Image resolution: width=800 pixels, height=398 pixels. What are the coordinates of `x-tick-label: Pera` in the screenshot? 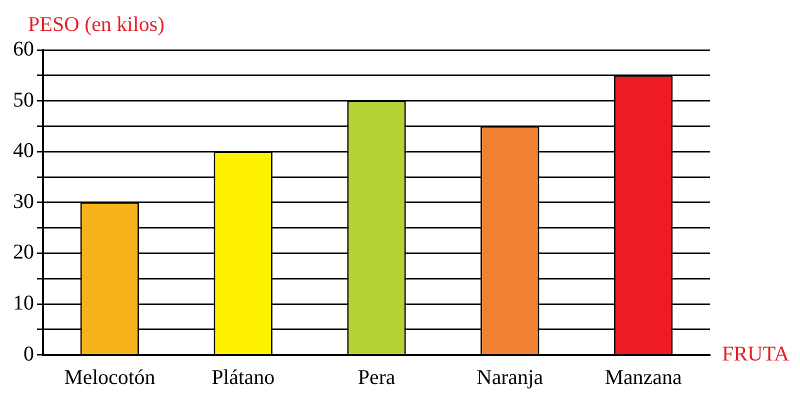 It's located at (377, 376).